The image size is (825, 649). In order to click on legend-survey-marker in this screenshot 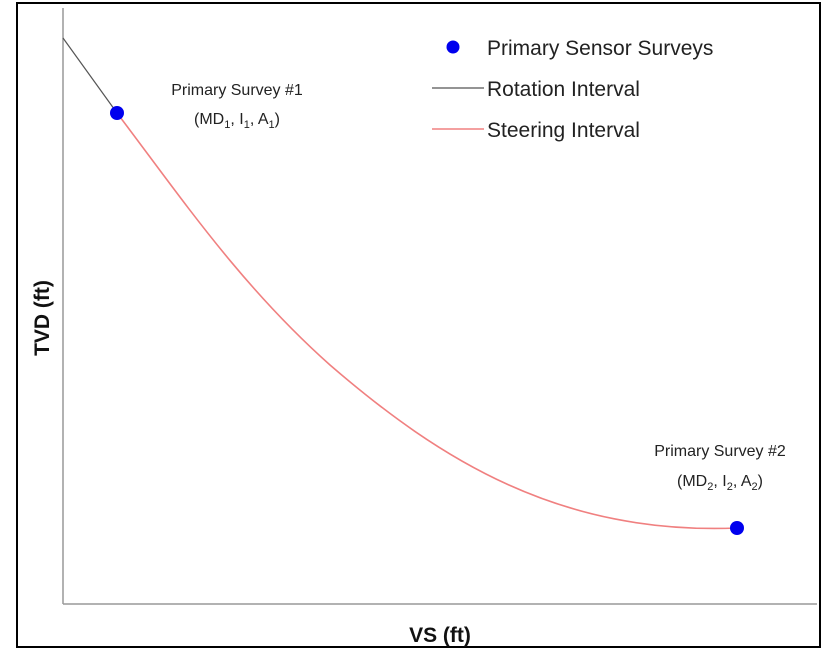, I will do `click(453, 47)`.